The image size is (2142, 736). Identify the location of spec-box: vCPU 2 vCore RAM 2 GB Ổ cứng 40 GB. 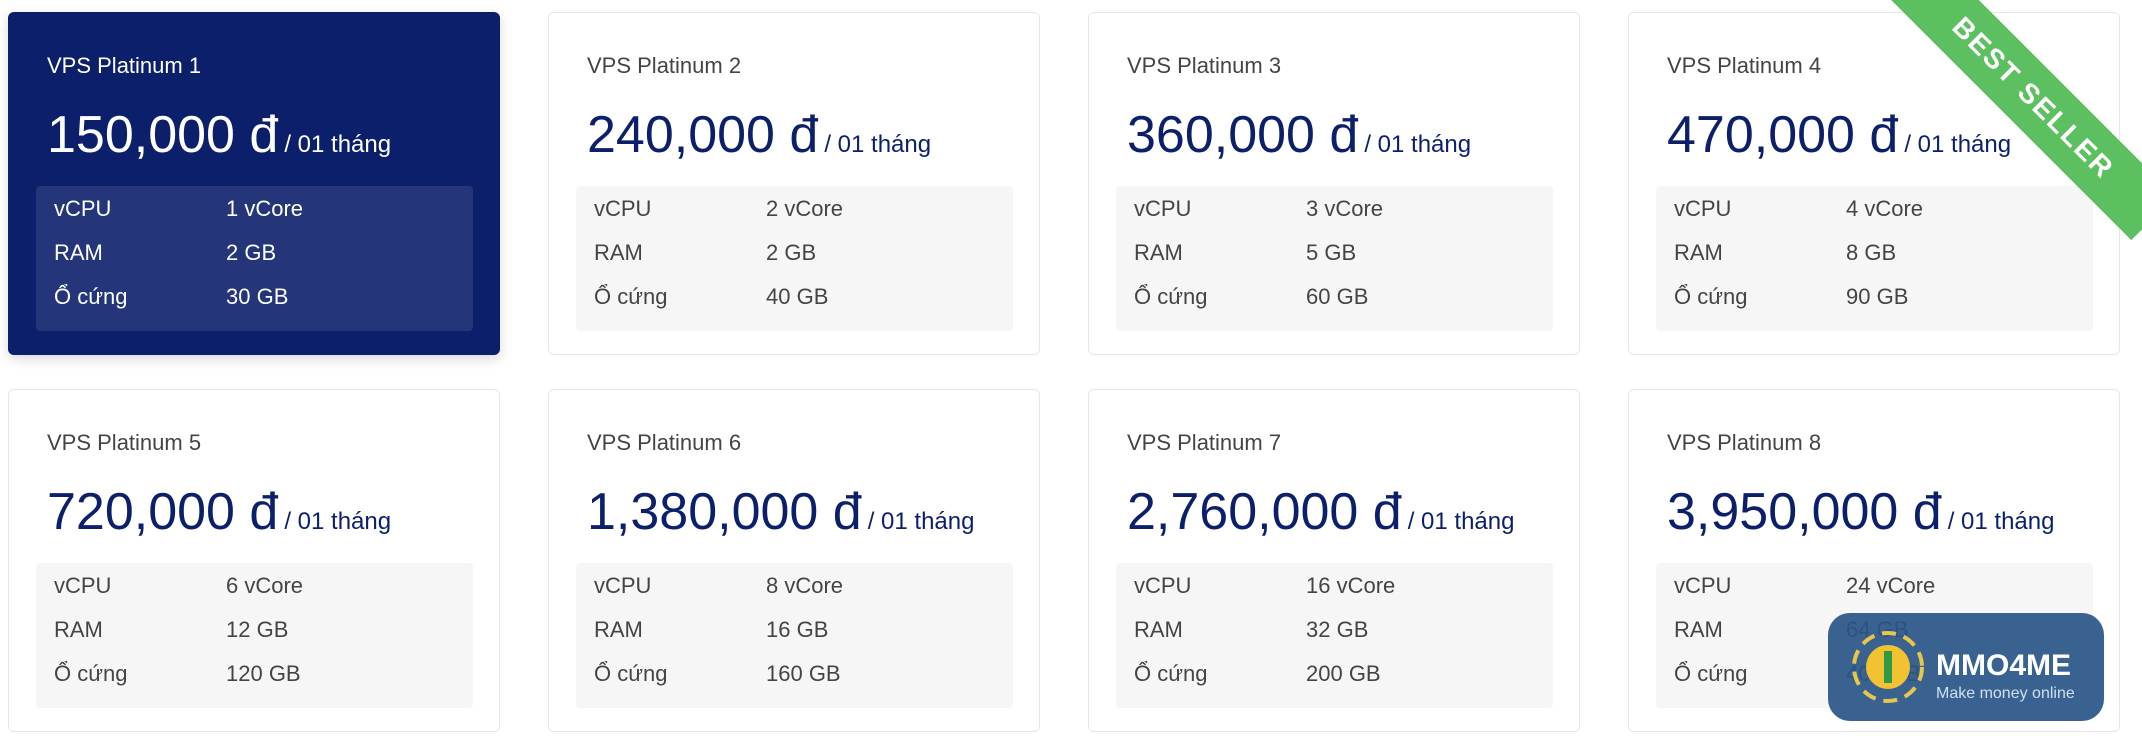
(794, 258).